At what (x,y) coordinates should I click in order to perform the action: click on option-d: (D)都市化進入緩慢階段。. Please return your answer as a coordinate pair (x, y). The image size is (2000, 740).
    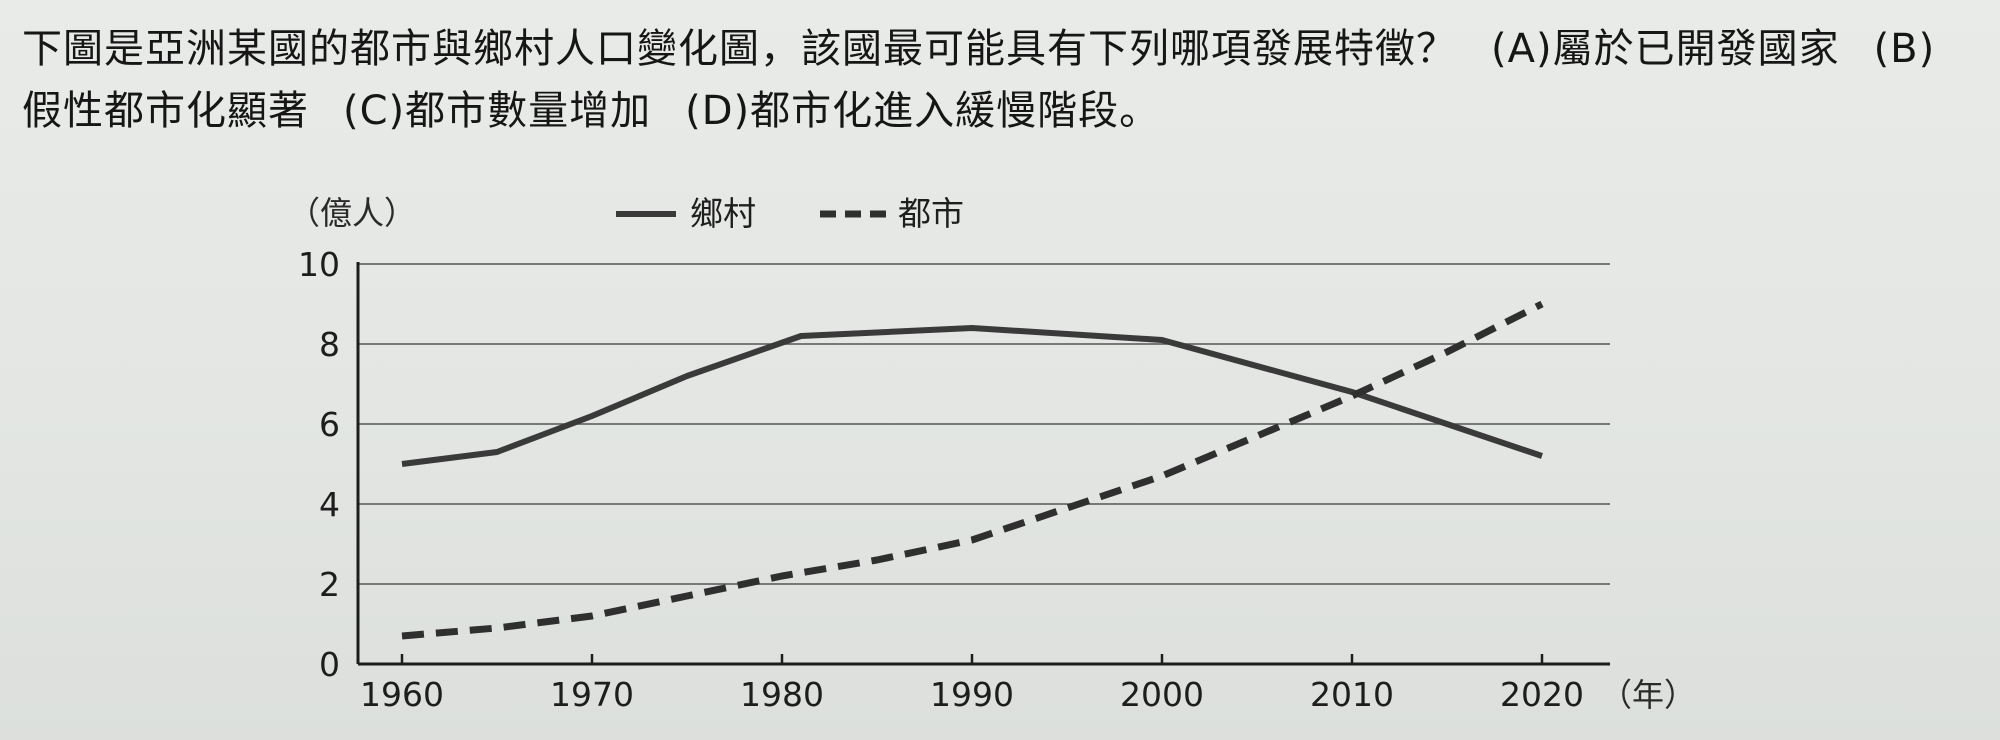
    Looking at the image, I should click on (923, 111).